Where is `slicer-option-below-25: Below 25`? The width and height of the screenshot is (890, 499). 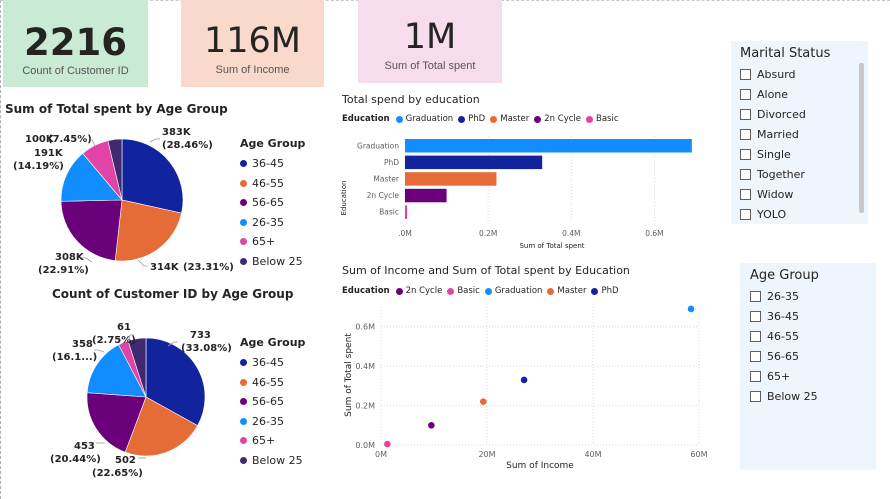 slicer-option-below-25: Below 25 is located at coordinates (813, 396).